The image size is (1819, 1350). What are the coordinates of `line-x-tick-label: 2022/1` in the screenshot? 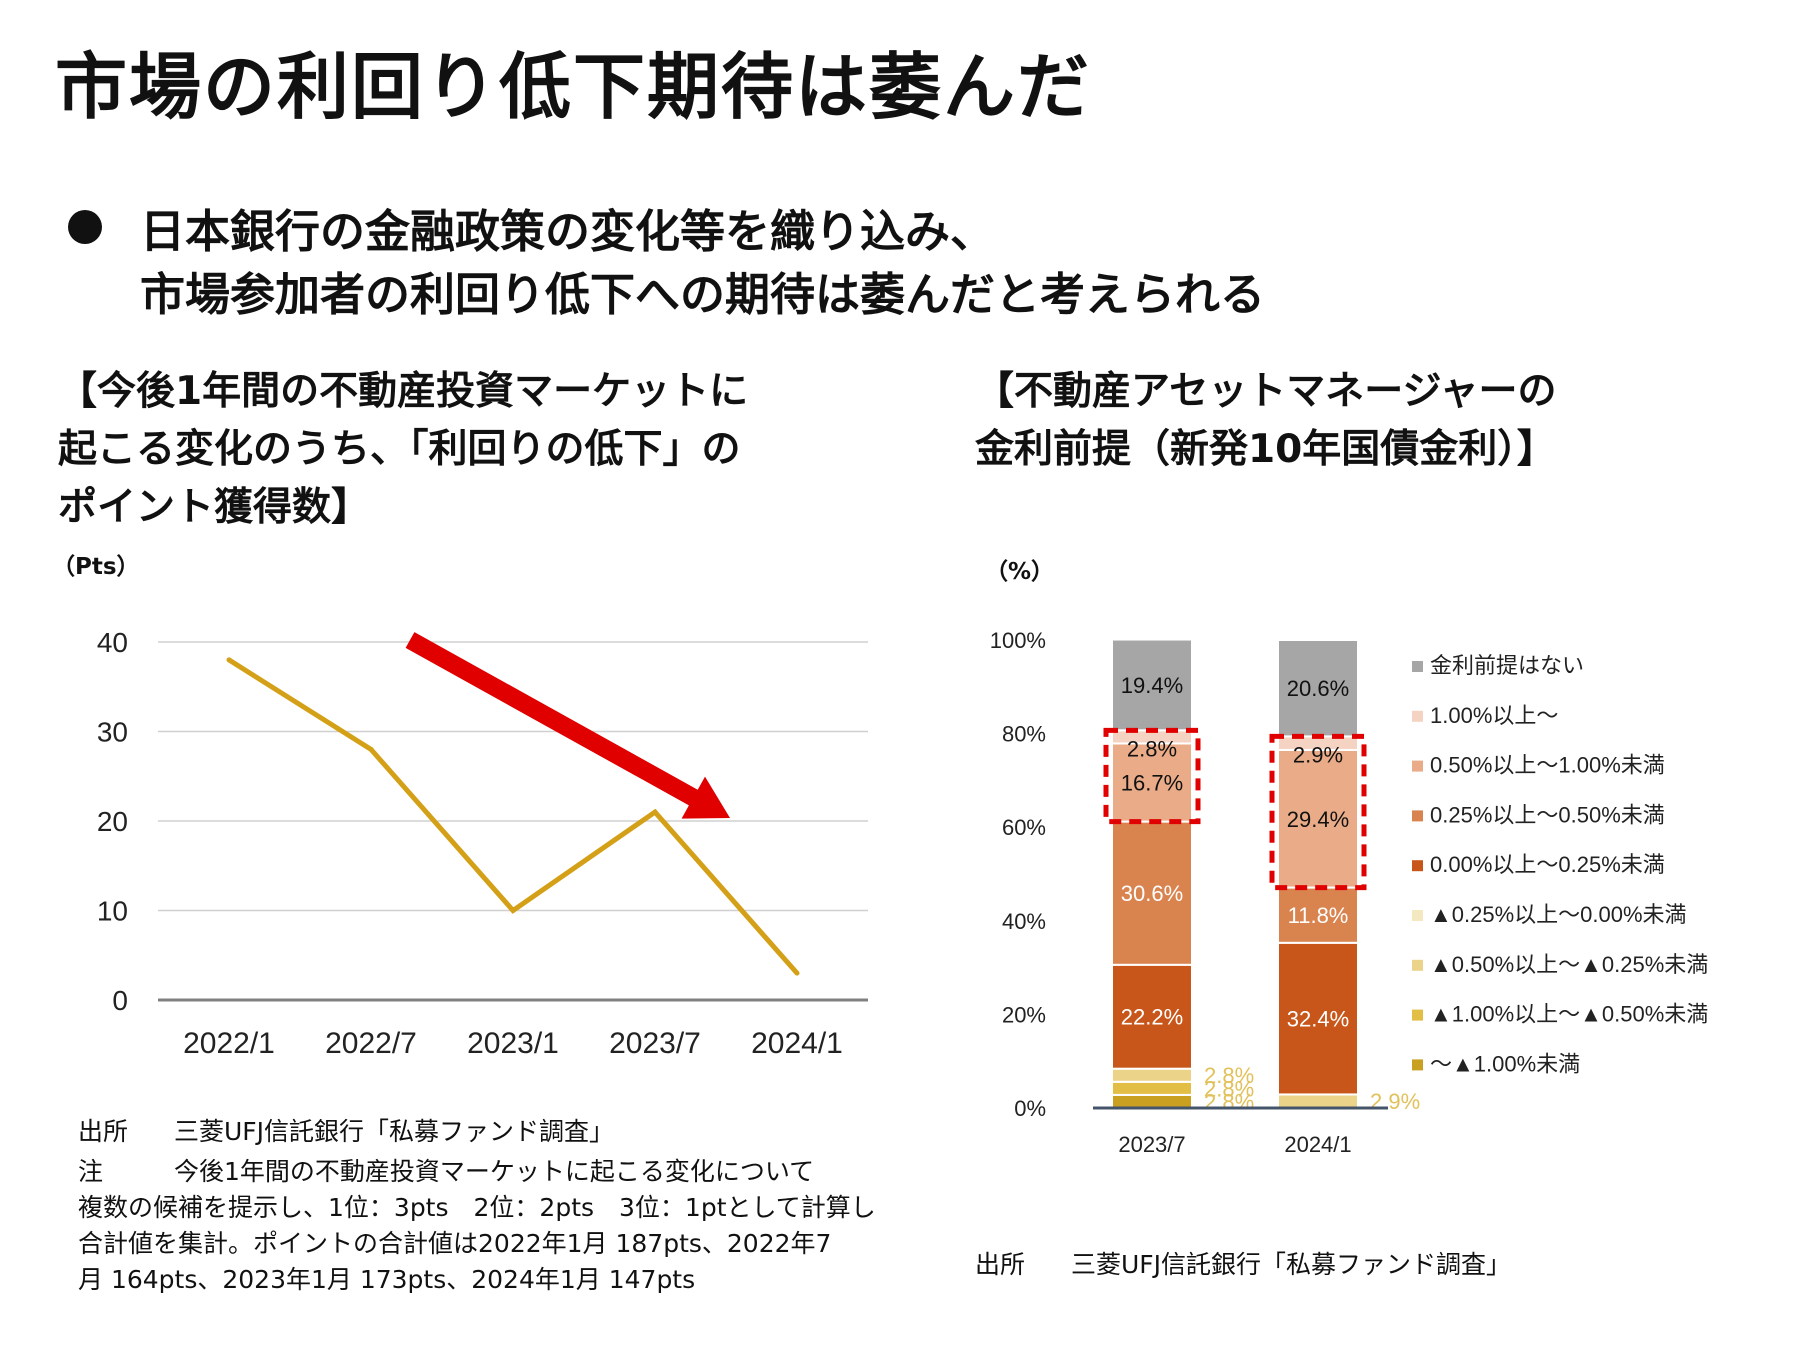 It's located at (229, 1043).